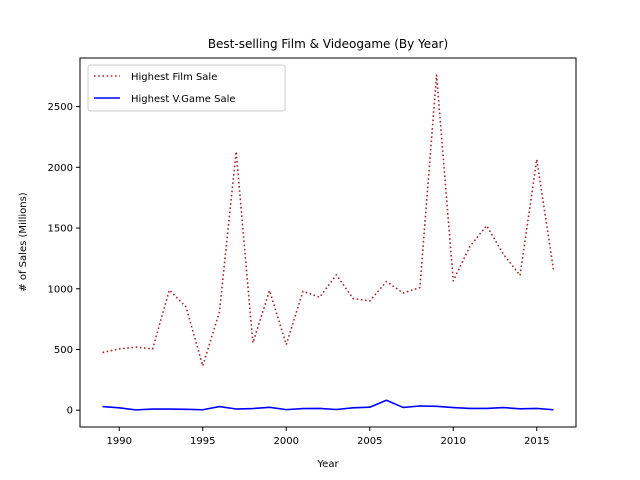 This screenshot has height=480, width=640. I want to click on legend: Highest Film Sale Highest V.Game Sale, so click(186, 88).